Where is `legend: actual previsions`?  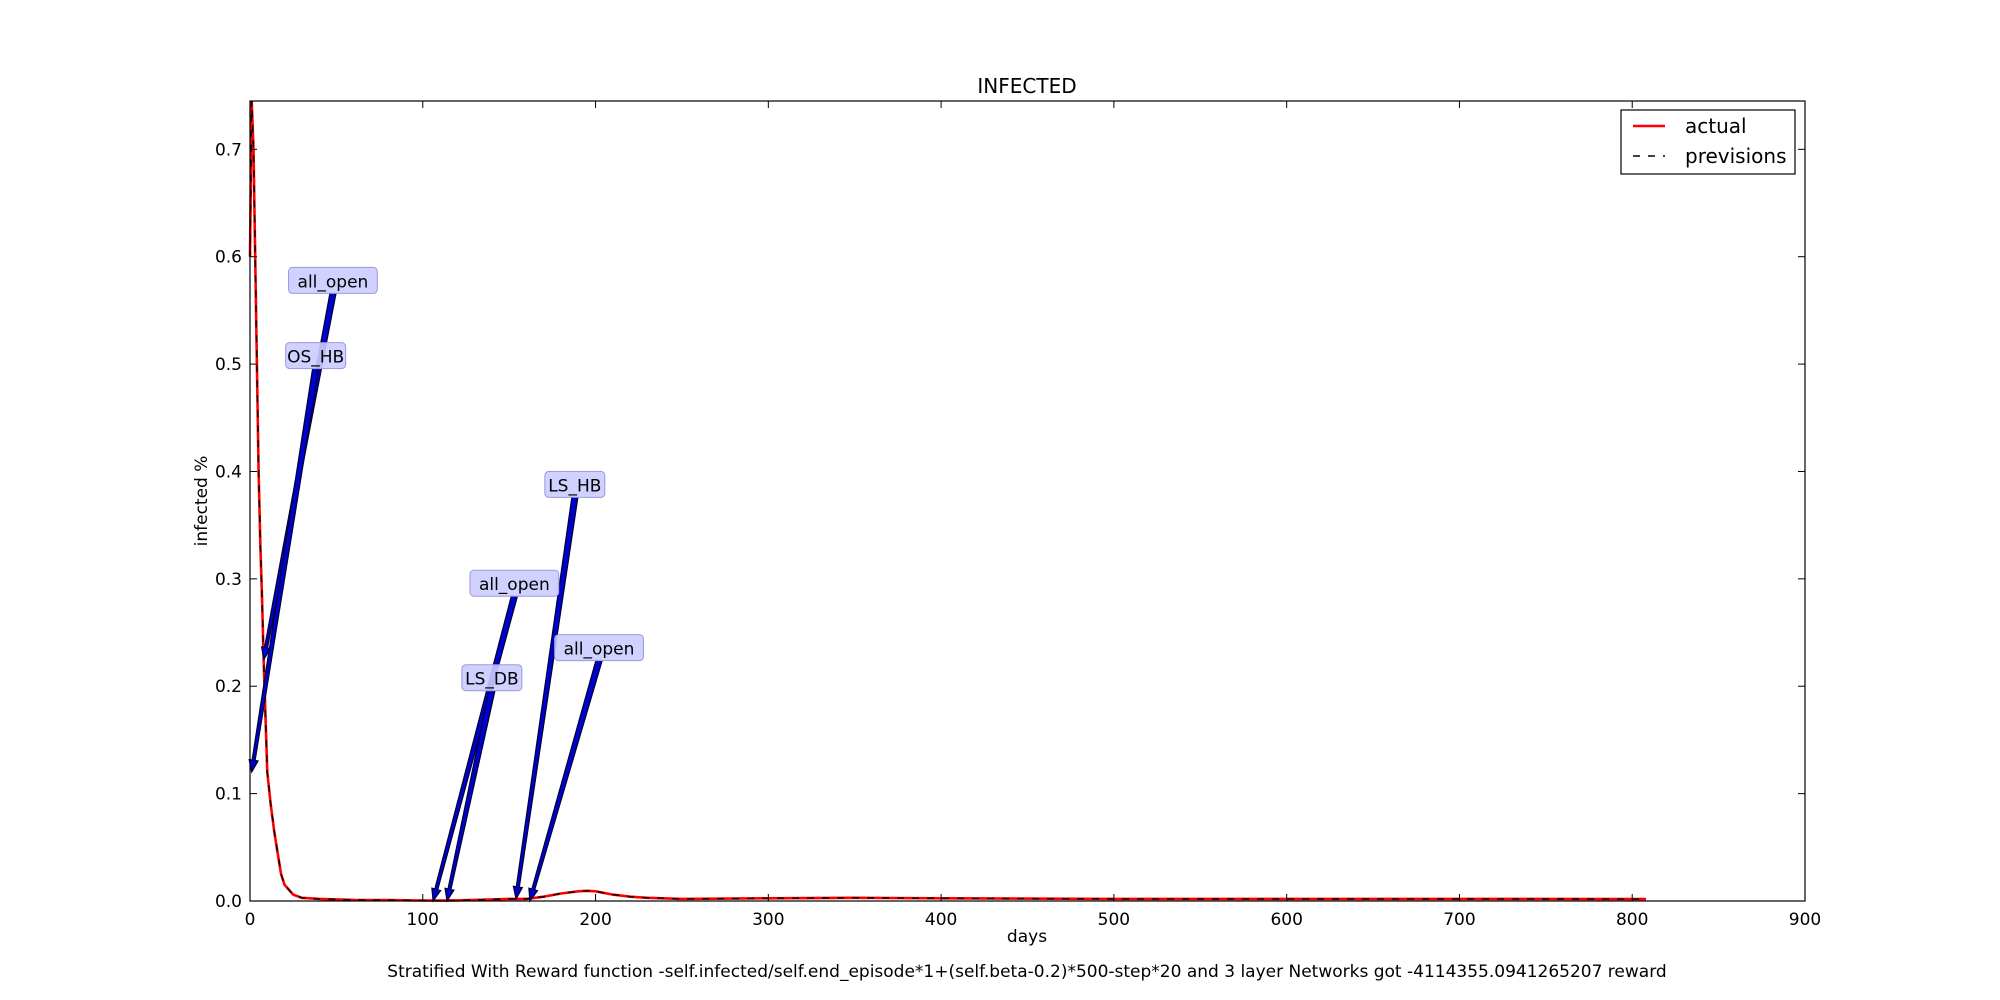
legend: actual previsions is located at coordinates (1708, 142).